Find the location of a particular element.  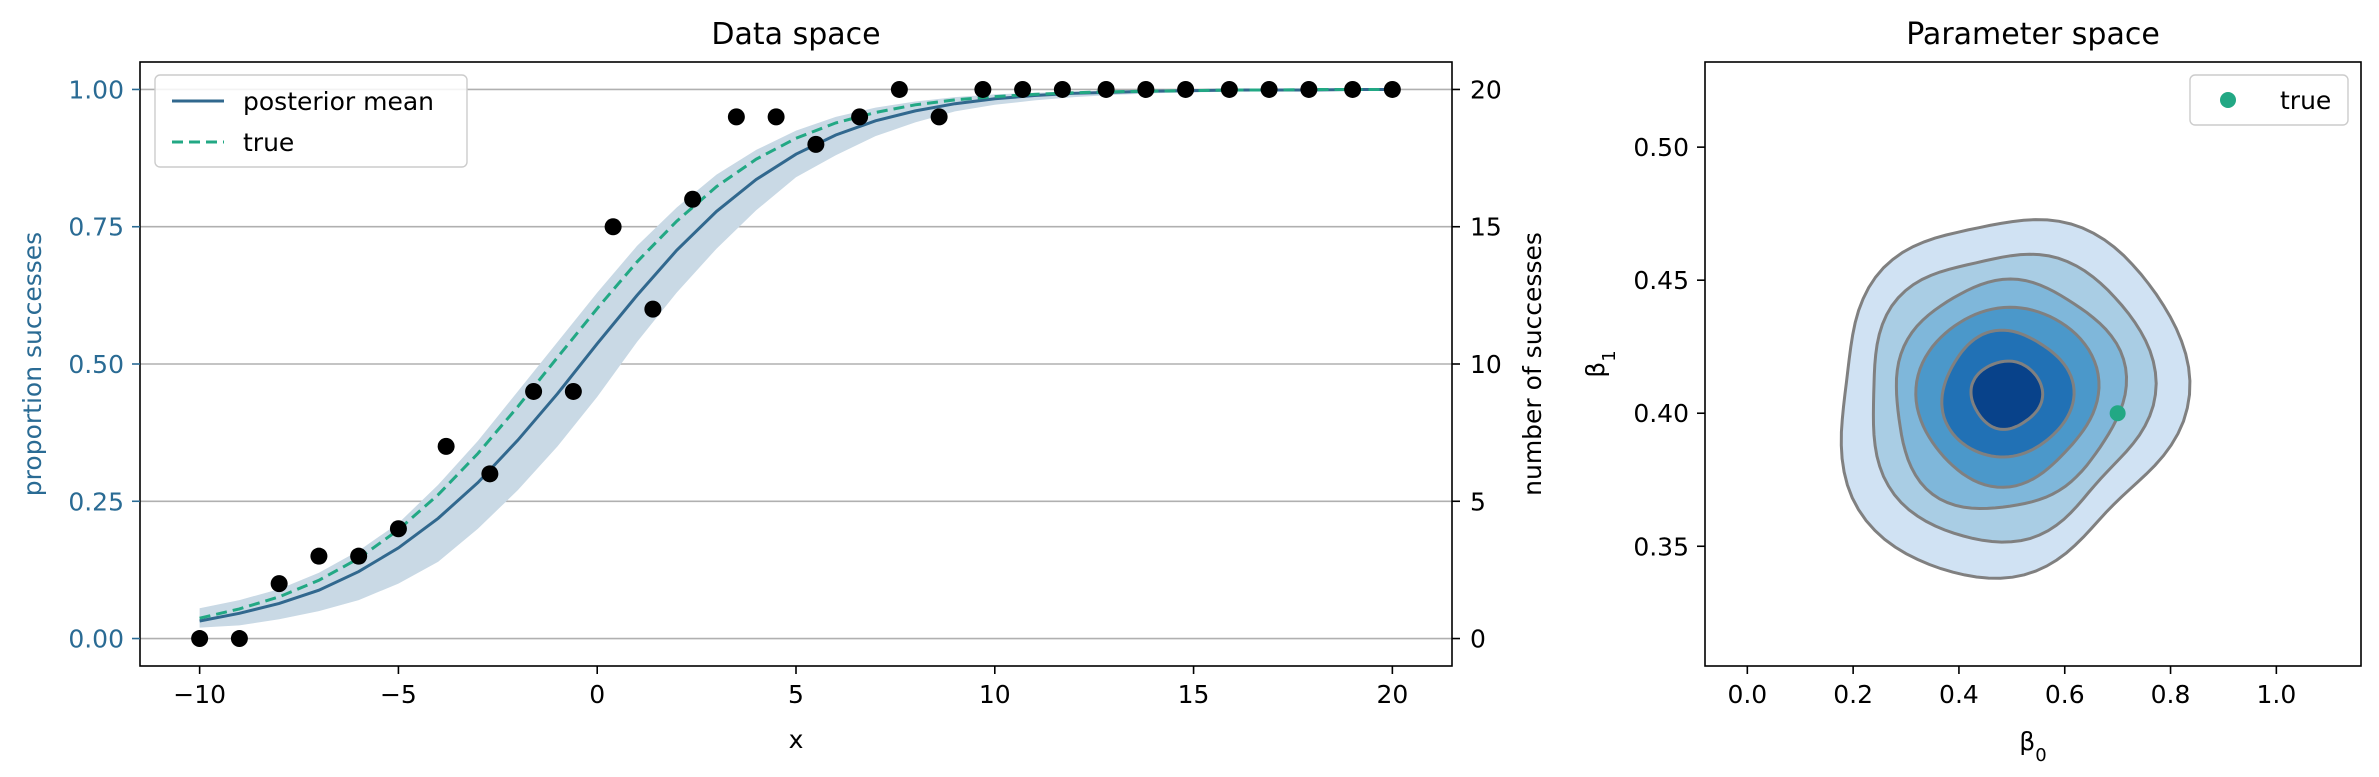

x-axis-label: β0 is located at coordinates (2032, 746).